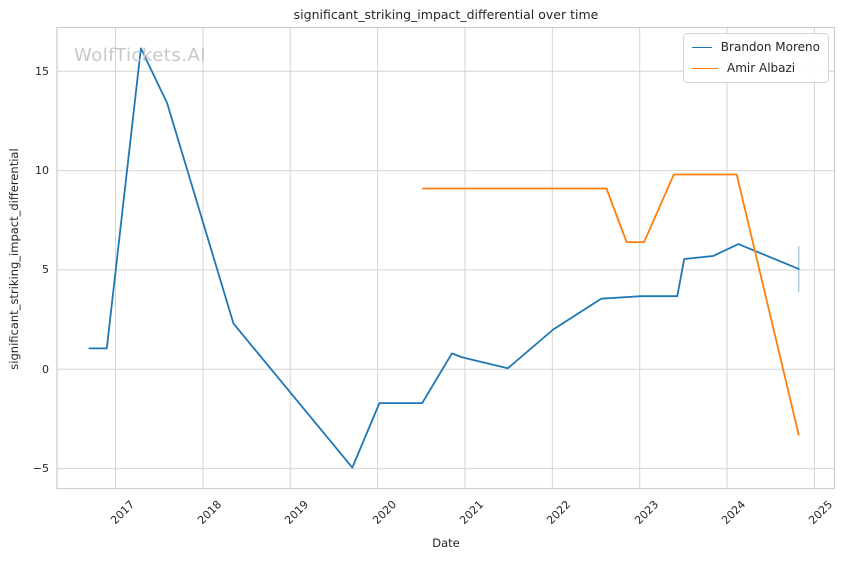 The height and width of the screenshot is (561, 843). I want to click on legend: Brandon Moreno Amir Albazi, so click(756, 58).